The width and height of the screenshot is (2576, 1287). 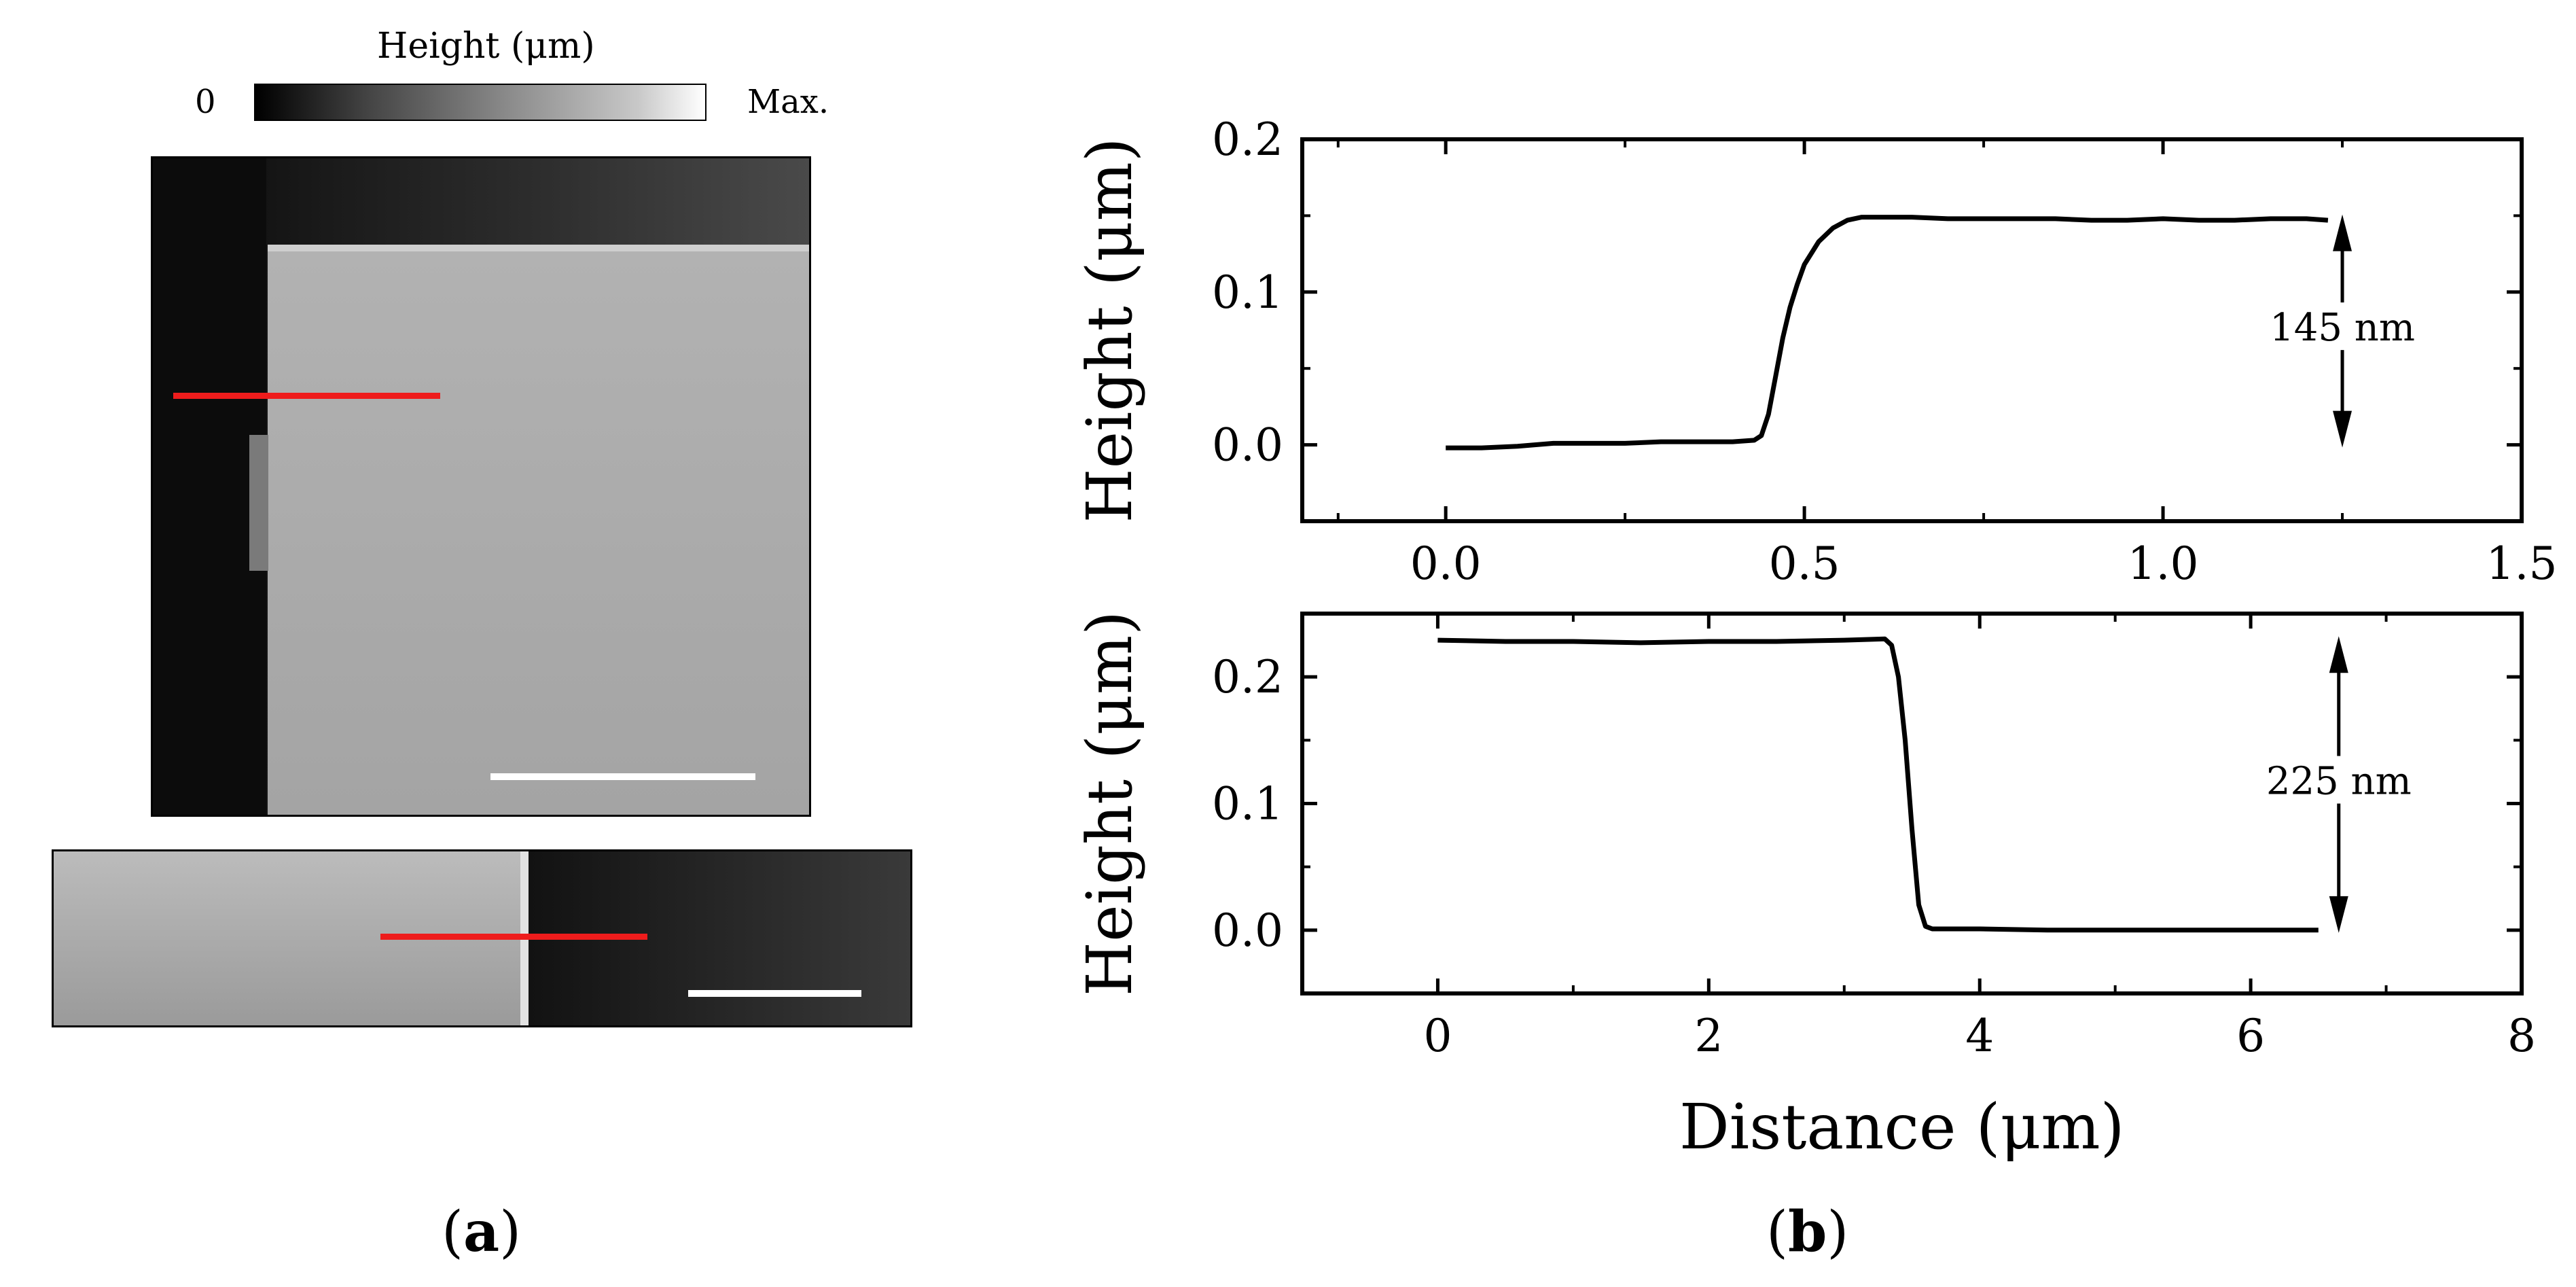 I want to click on panel-label-a-text: a, so click(x=481, y=1232).